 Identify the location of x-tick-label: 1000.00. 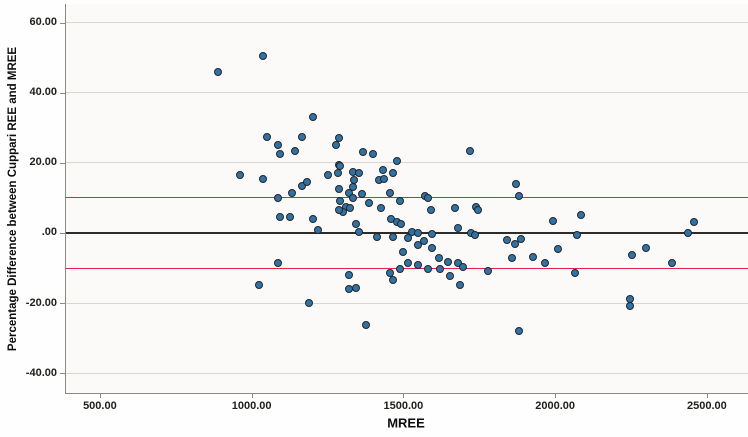
(251, 406).